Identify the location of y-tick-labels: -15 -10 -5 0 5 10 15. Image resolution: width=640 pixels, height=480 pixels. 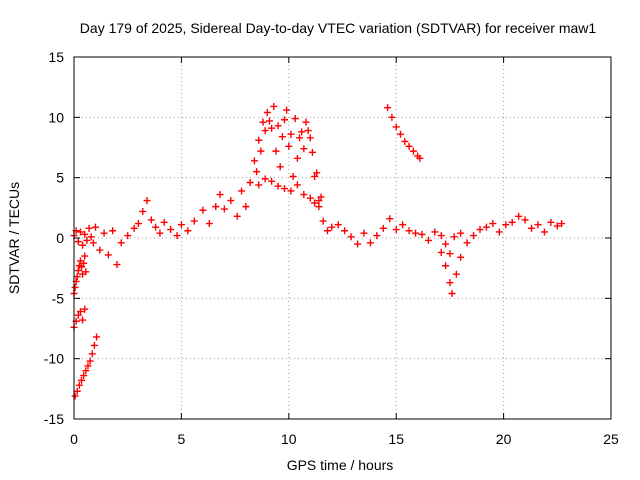
(54, 238).